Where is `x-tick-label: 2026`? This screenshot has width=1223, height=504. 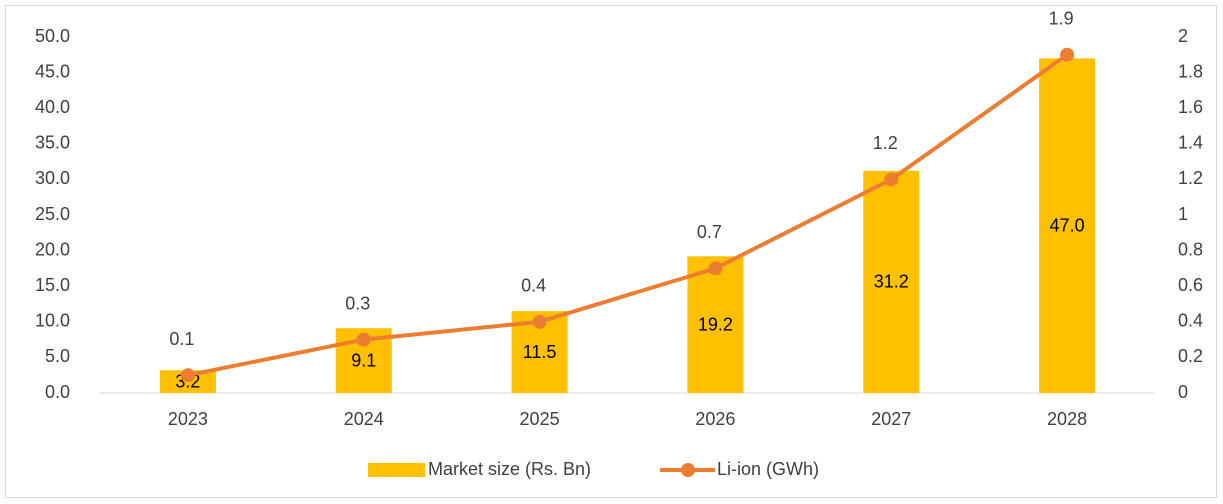 x-tick-label: 2026 is located at coordinates (715, 419).